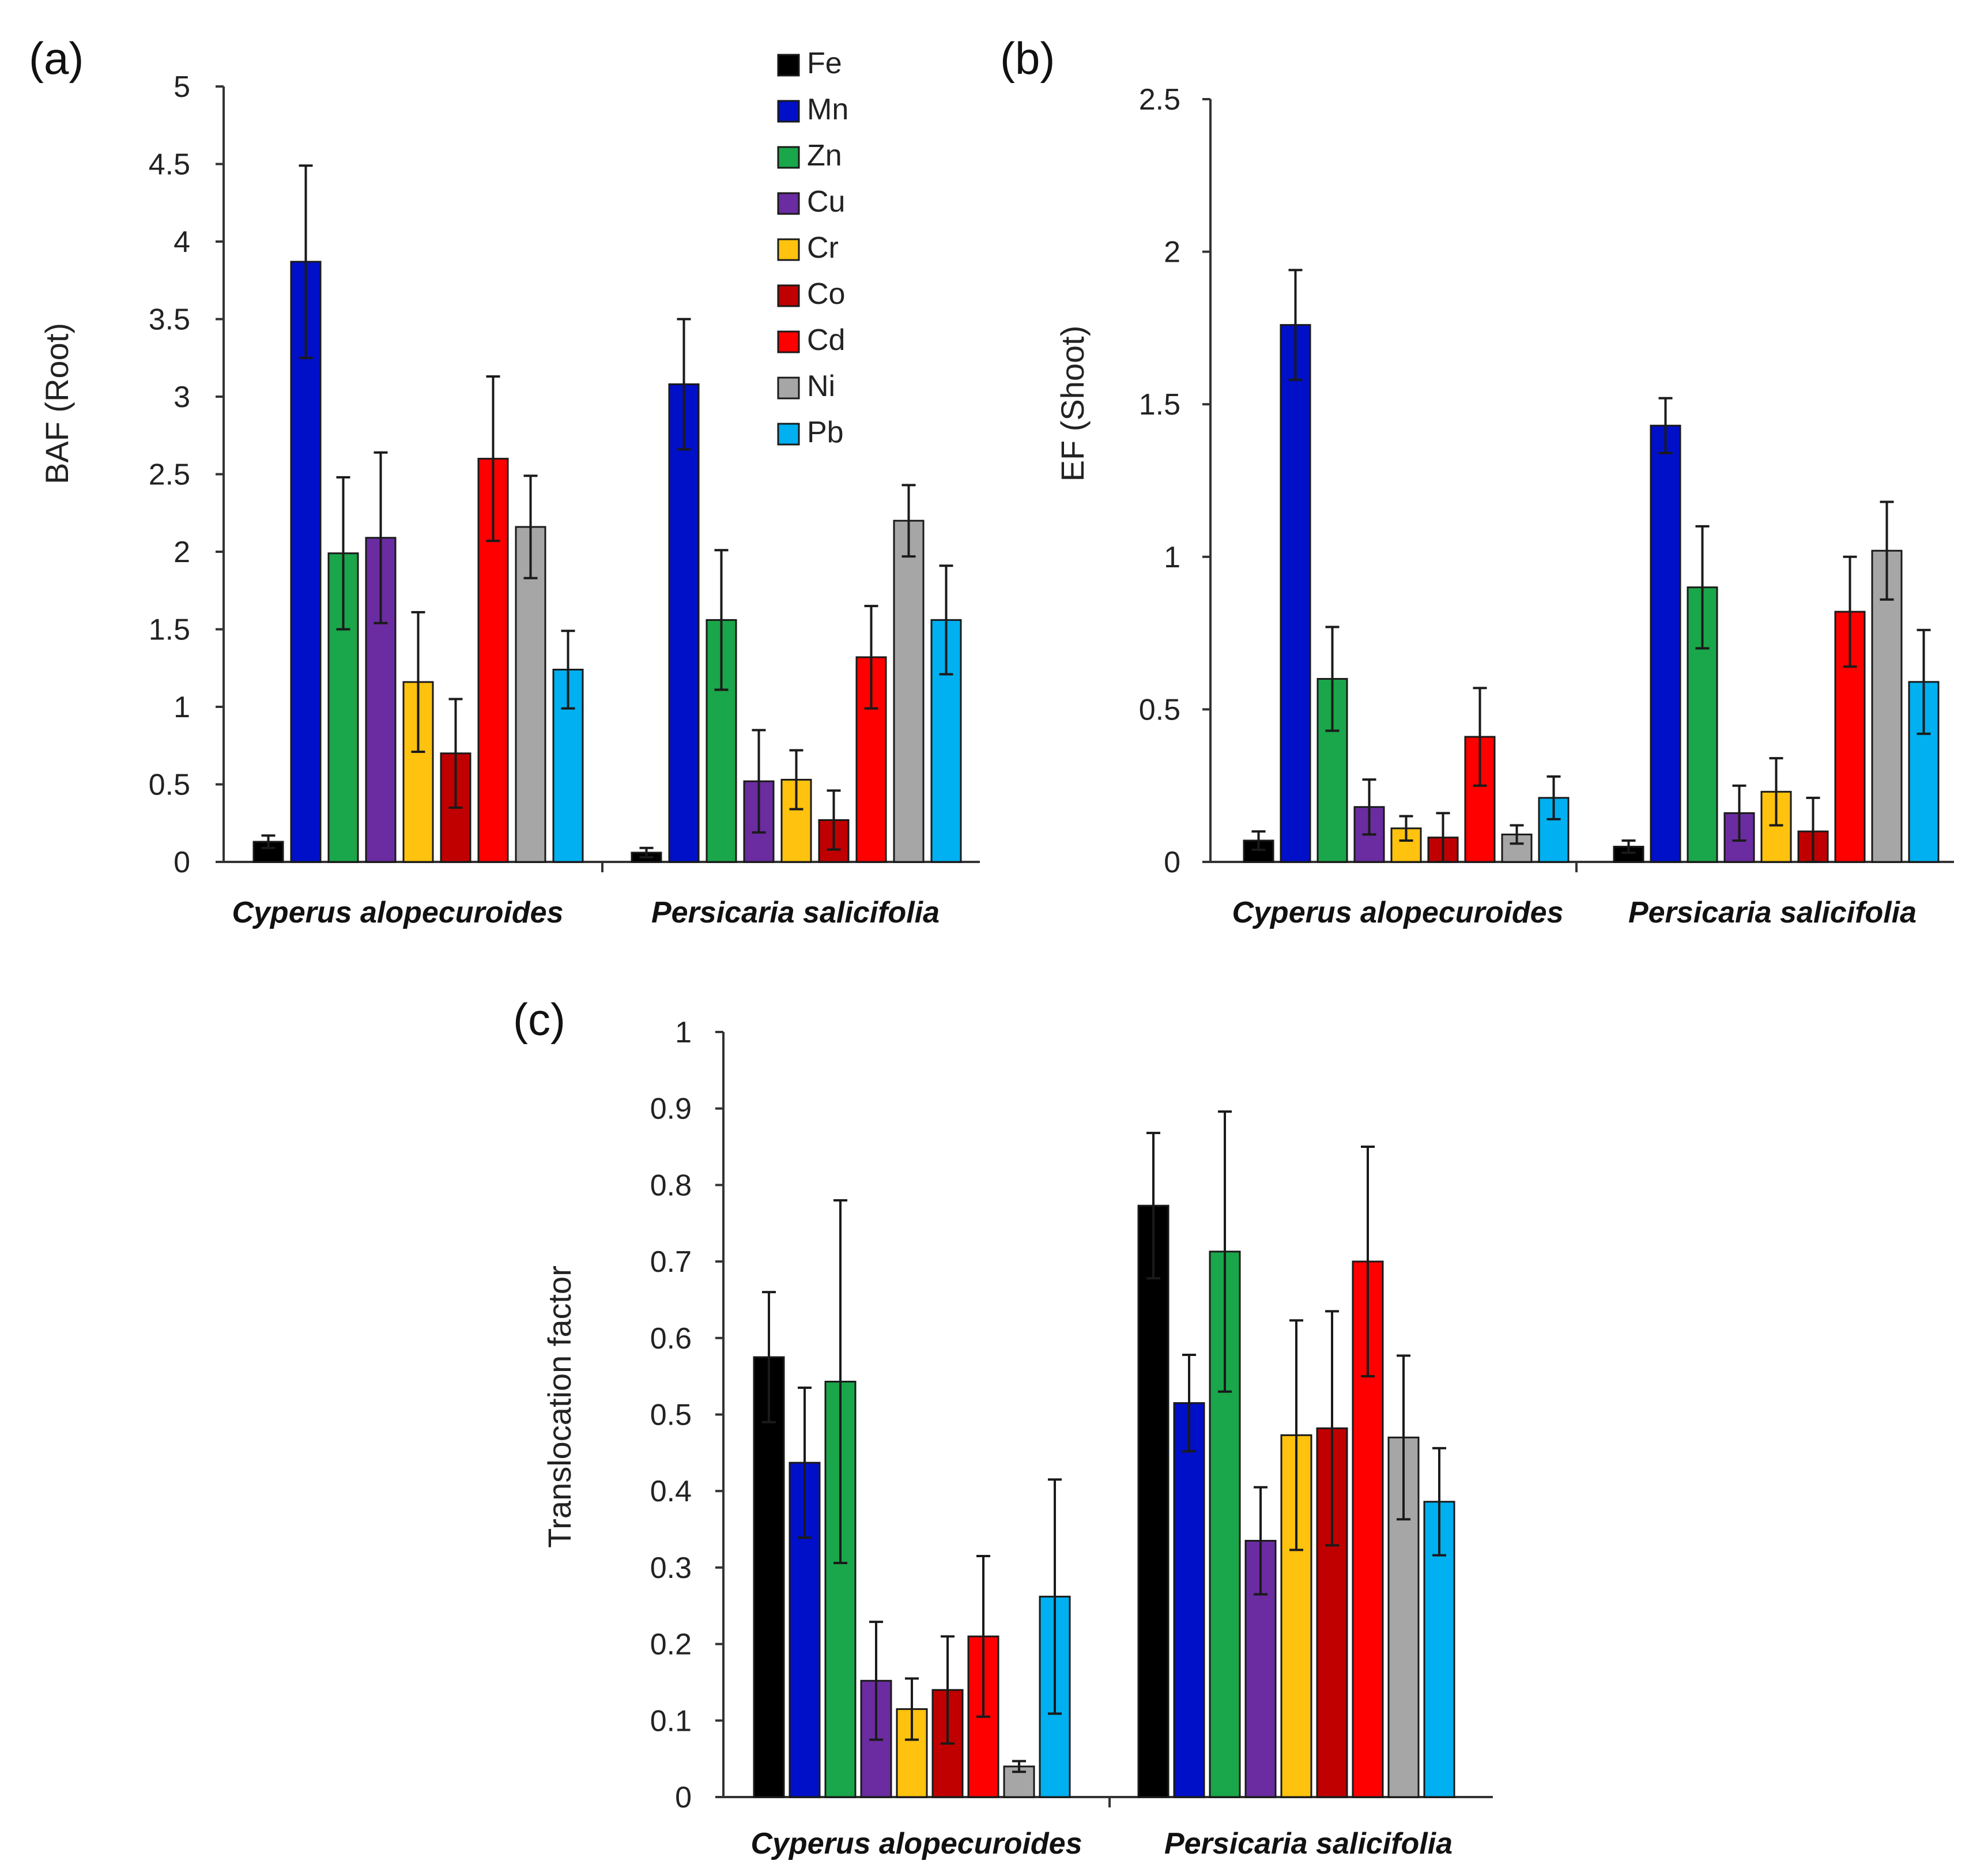 Image resolution: width=1988 pixels, height=1872 pixels. What do you see at coordinates (418, 772) in the screenshot?
I see `panel-a-bar-cr-cyperus-alopecuroides` at bounding box center [418, 772].